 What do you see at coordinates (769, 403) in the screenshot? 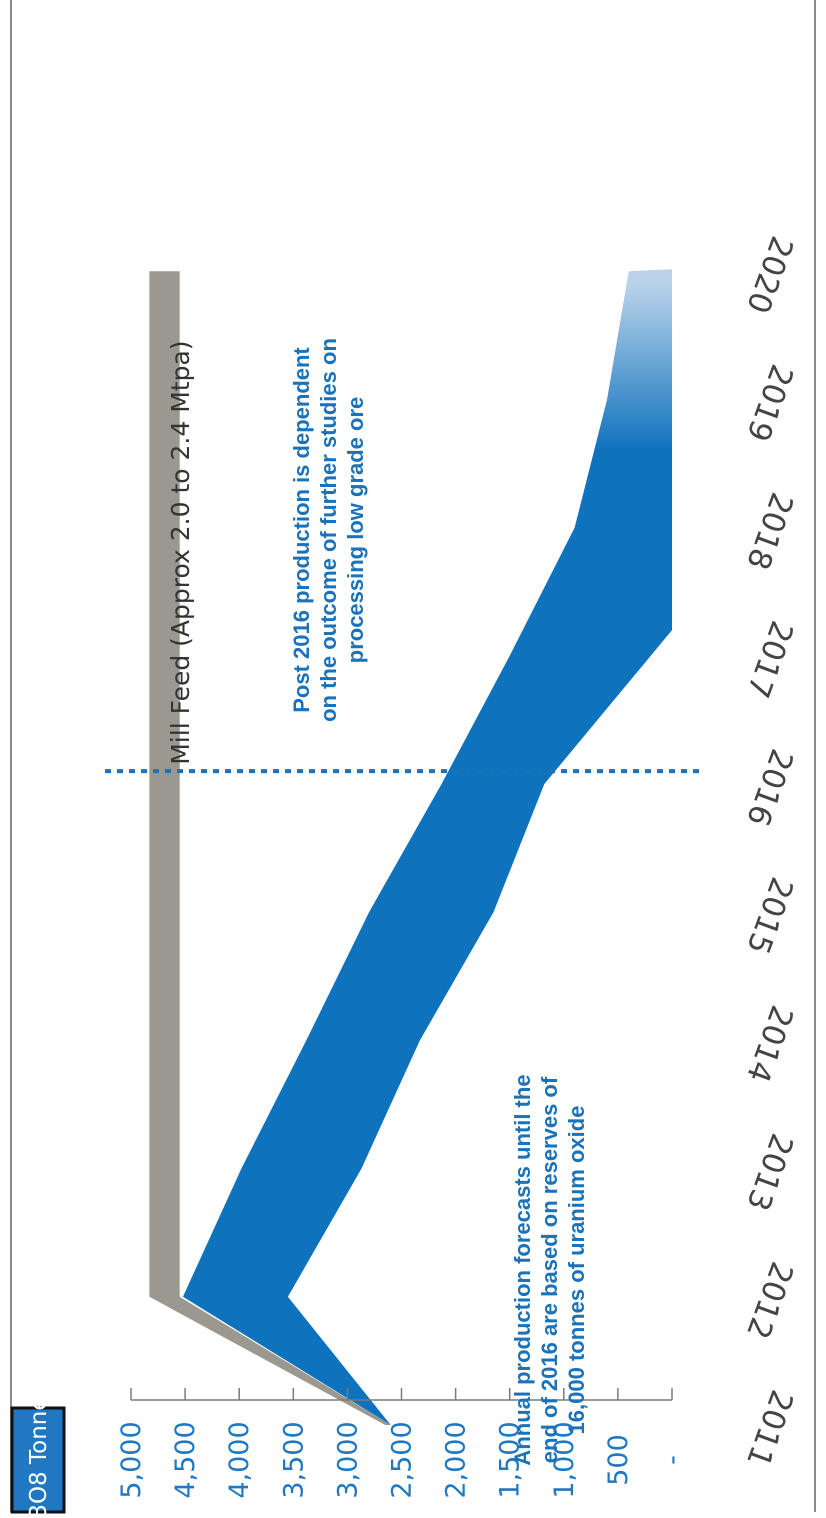
I see `year-label: 2019` at bounding box center [769, 403].